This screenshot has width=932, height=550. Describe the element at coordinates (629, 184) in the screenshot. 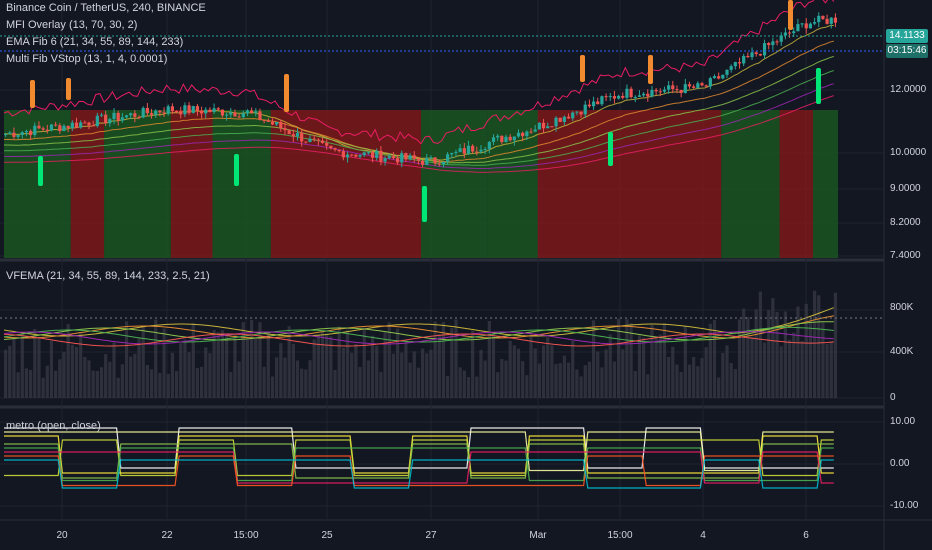

I see `signal-zone` at that location.